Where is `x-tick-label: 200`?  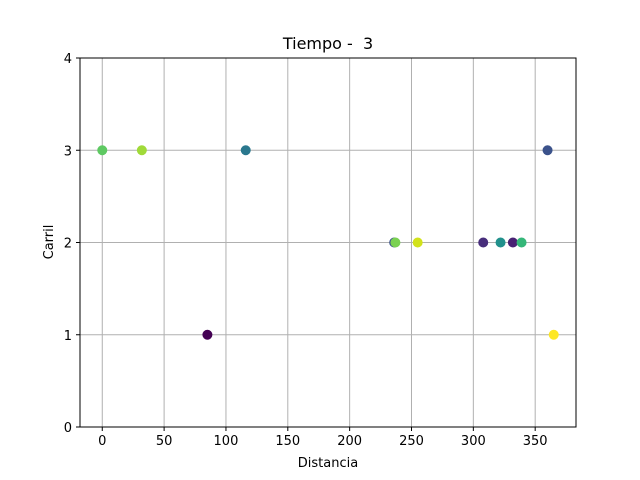 x-tick-label: 200 is located at coordinates (349, 441).